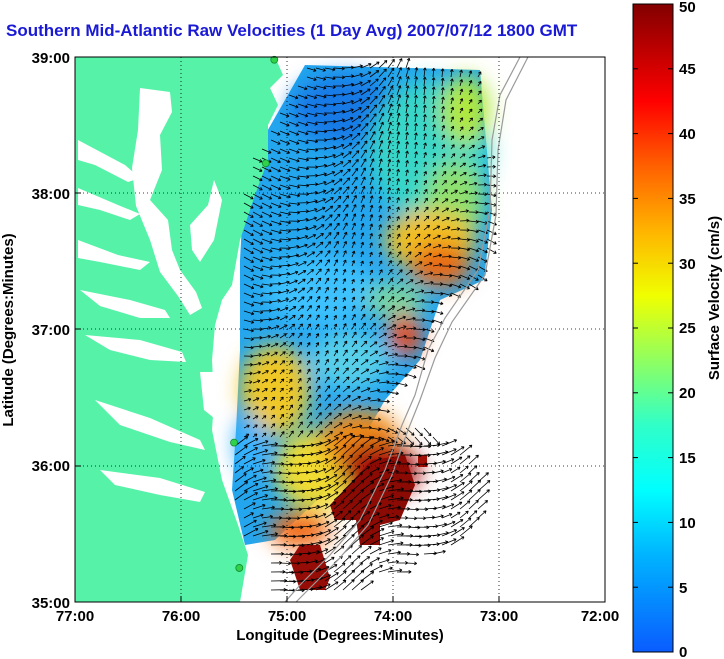  What do you see at coordinates (687, 8) in the screenshot?
I see `colorbar-tick-label: 50` at bounding box center [687, 8].